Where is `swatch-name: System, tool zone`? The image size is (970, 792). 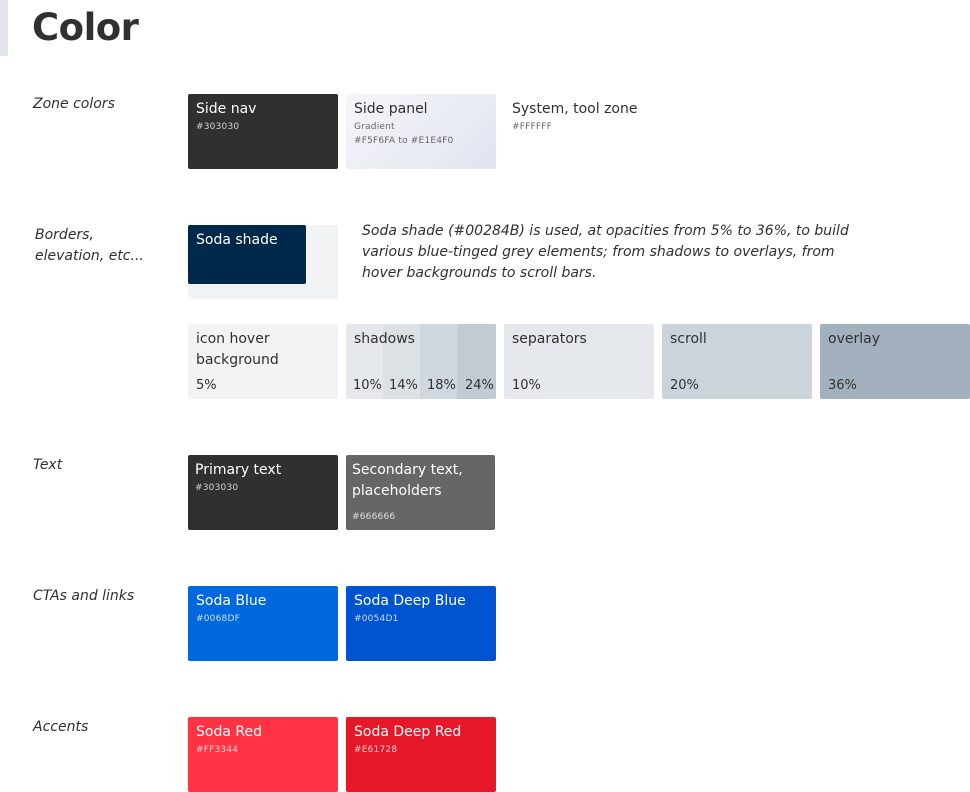
swatch-name: System, tool zone is located at coordinates (575, 109).